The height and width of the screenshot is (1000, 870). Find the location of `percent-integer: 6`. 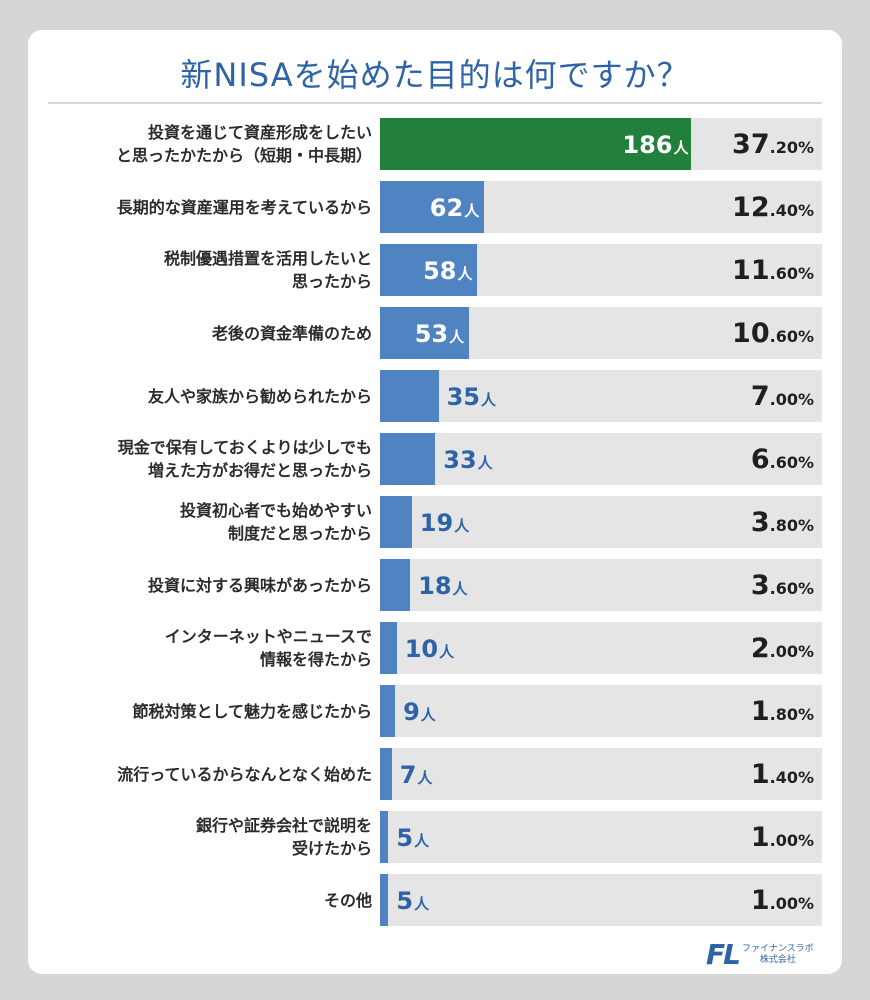

percent-integer: 6 is located at coordinates (760, 459).